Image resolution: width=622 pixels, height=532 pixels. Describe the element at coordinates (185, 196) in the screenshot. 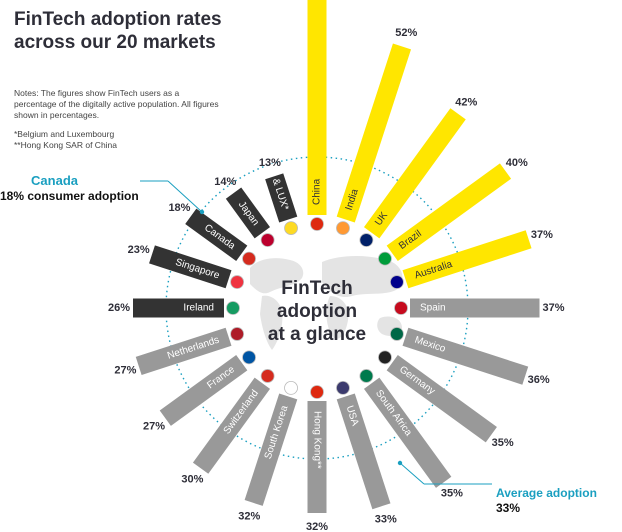

I see `canada-leader-diagonal` at that location.